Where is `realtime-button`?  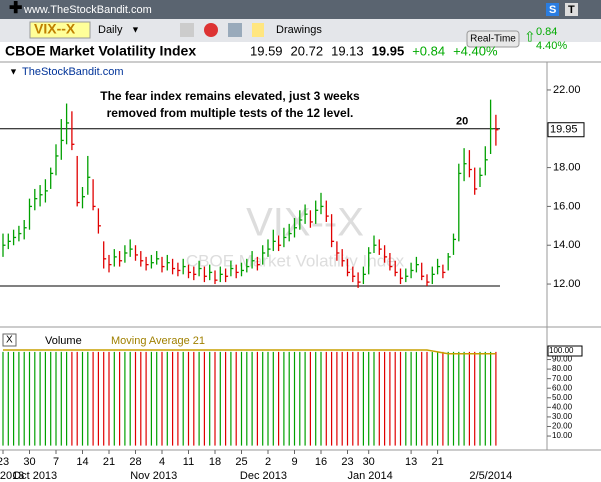 realtime-button is located at coordinates (493, 39).